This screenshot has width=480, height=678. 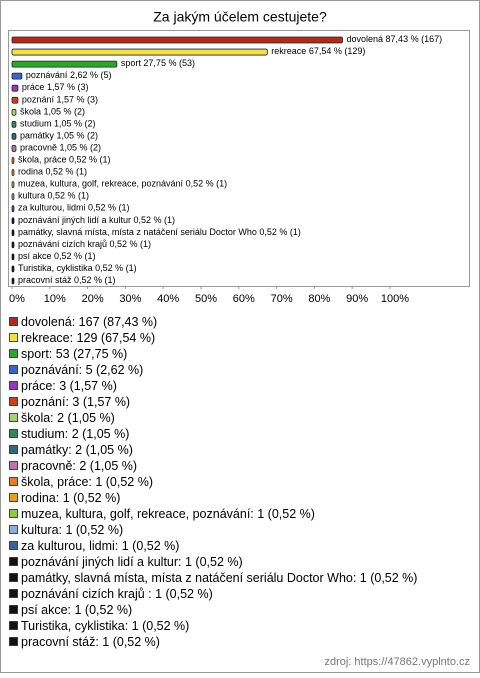 I want to click on x-tick-label: 10%, so click(x=55, y=299).